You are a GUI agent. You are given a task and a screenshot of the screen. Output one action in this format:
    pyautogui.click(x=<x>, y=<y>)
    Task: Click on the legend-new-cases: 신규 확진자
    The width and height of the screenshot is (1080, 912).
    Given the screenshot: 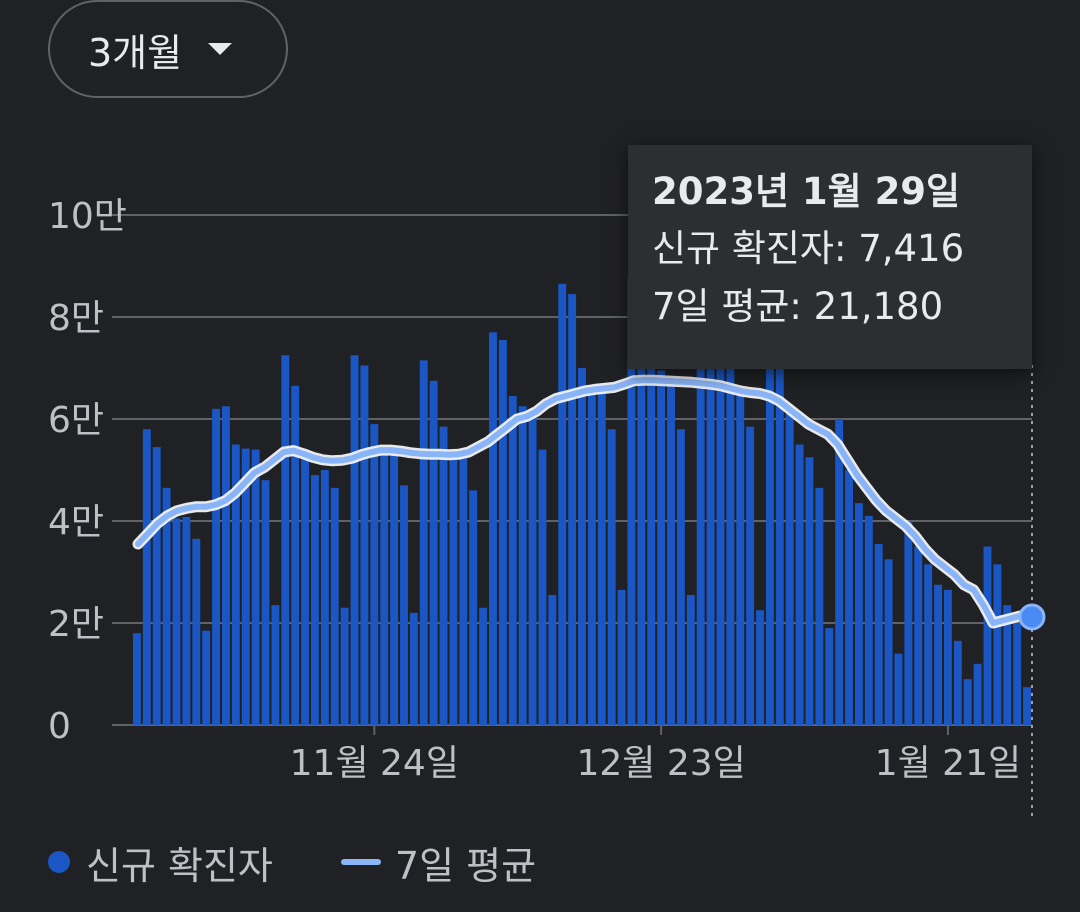 What is the action you would take?
    pyautogui.click(x=179, y=865)
    